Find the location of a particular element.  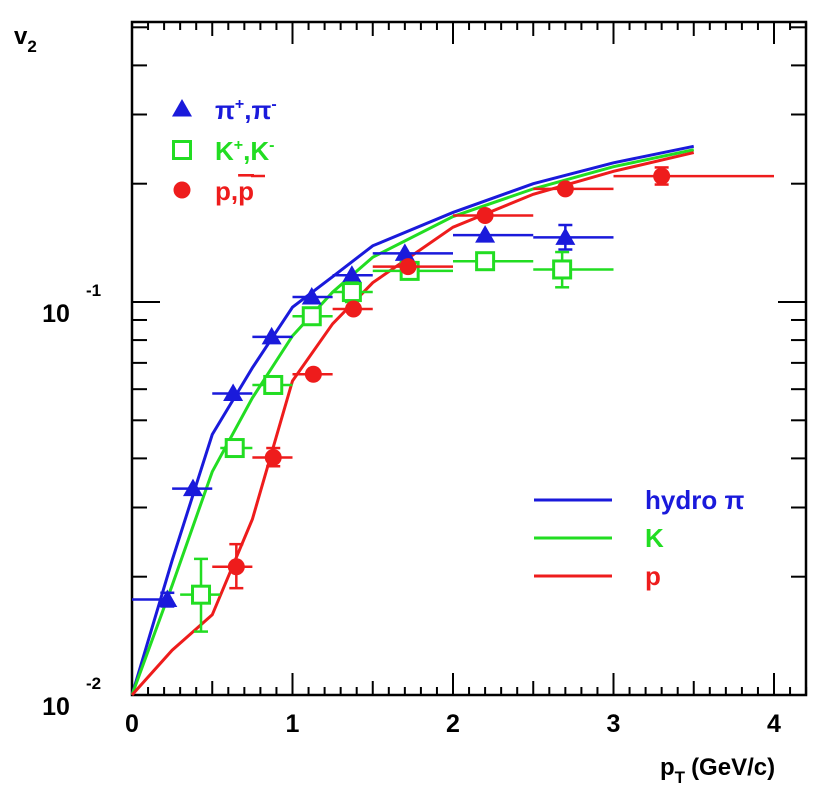

x-tick-label: 0 is located at coordinates (132, 724).